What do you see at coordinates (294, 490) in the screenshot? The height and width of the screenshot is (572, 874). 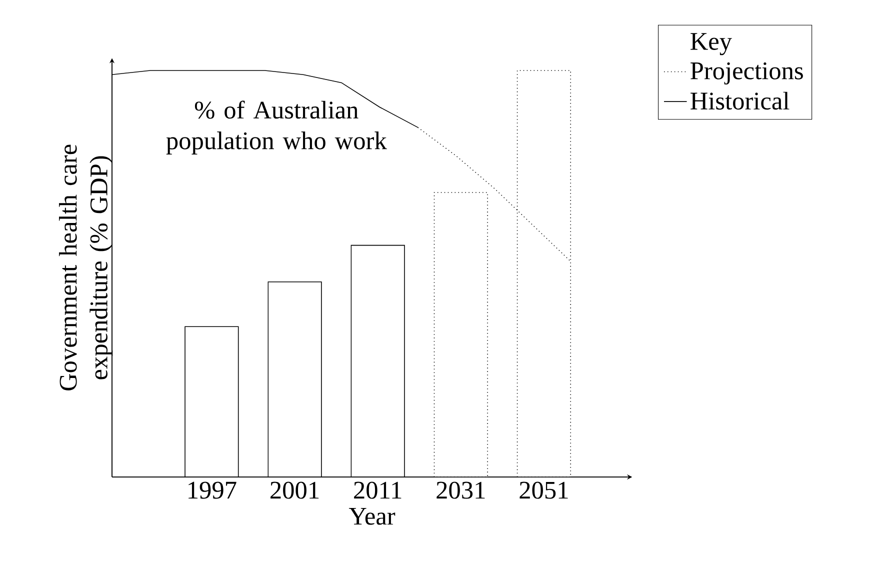 I see `x-tick-label: 2001` at bounding box center [294, 490].